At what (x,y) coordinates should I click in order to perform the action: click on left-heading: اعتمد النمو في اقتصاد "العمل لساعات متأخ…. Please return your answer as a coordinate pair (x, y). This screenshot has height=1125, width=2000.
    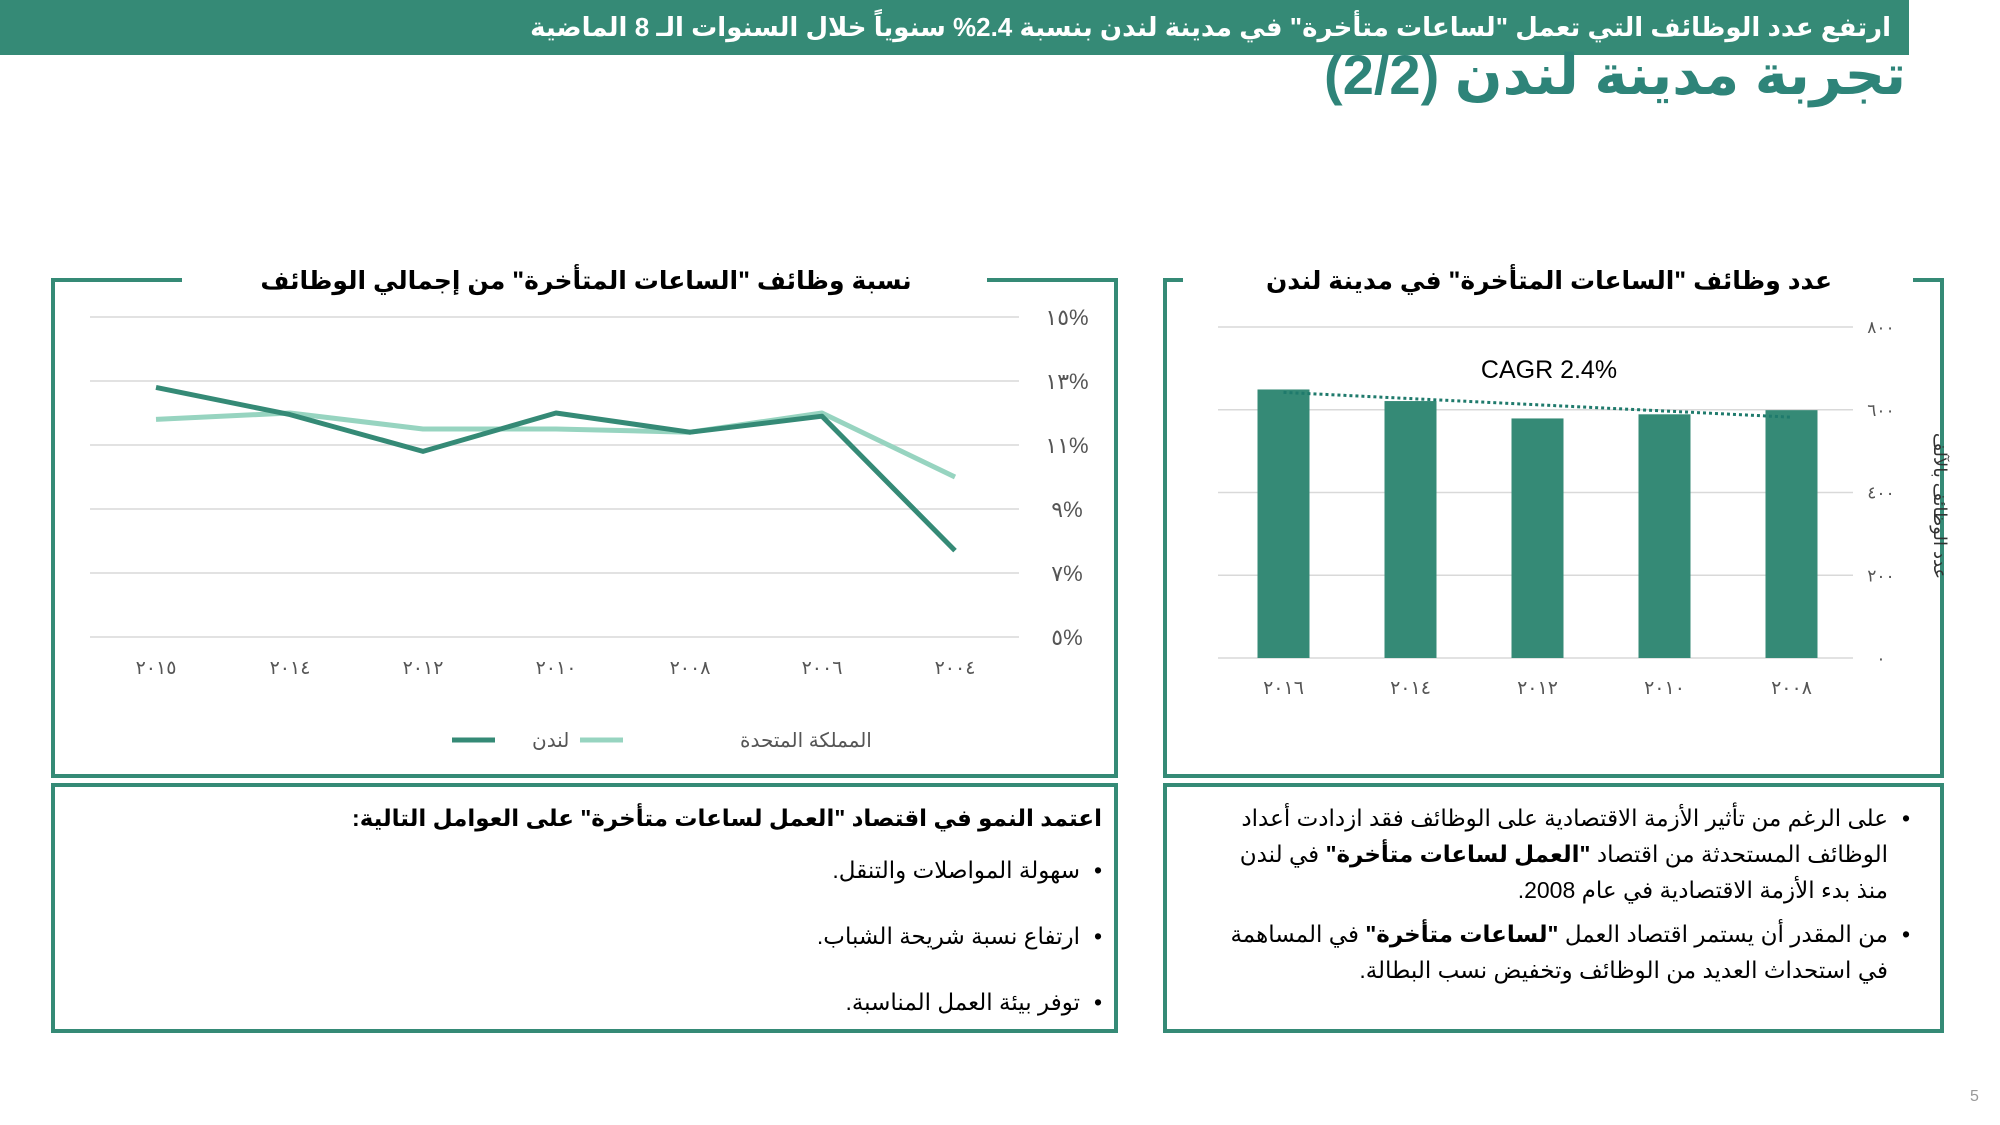
    Looking at the image, I should click on (727, 818).